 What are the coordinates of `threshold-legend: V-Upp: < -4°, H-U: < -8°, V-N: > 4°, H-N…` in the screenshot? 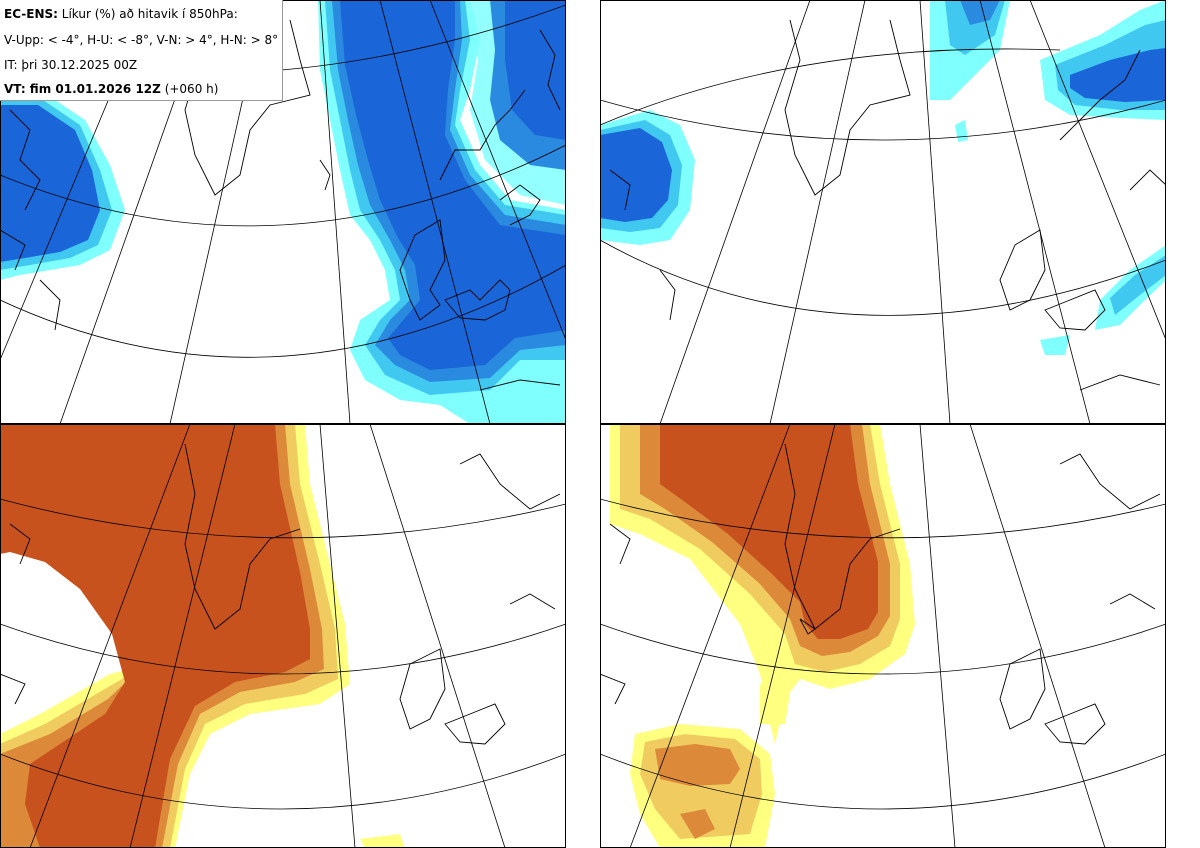 It's located at (141, 40).